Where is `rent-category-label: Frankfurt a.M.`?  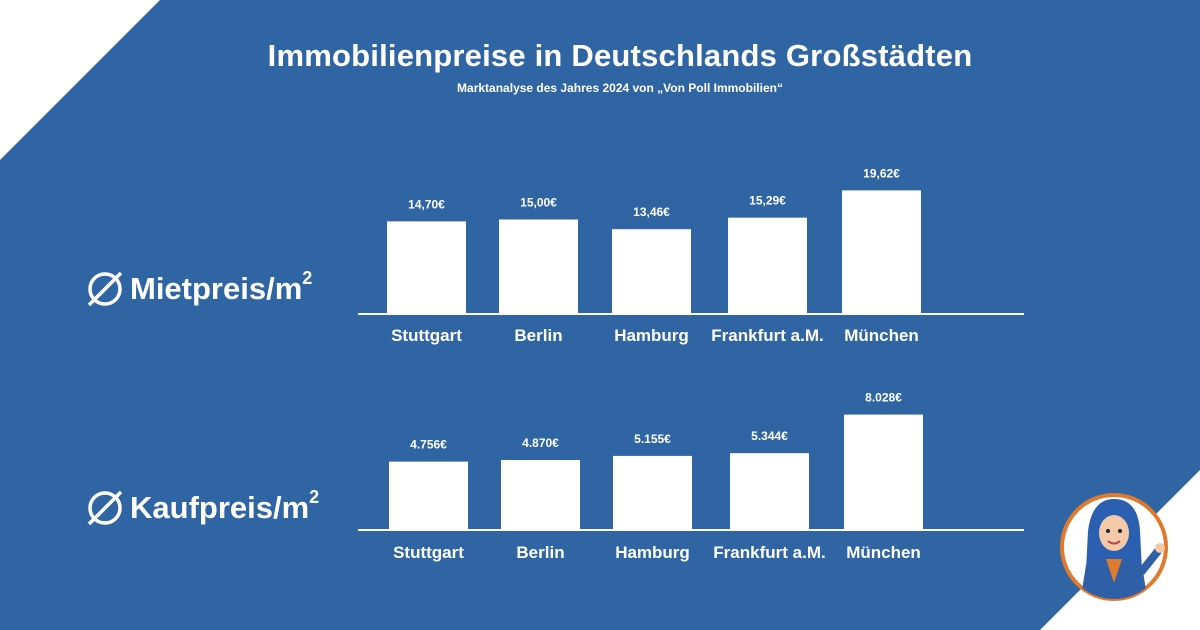
rent-category-label: Frankfurt a.M. is located at coordinates (767, 335).